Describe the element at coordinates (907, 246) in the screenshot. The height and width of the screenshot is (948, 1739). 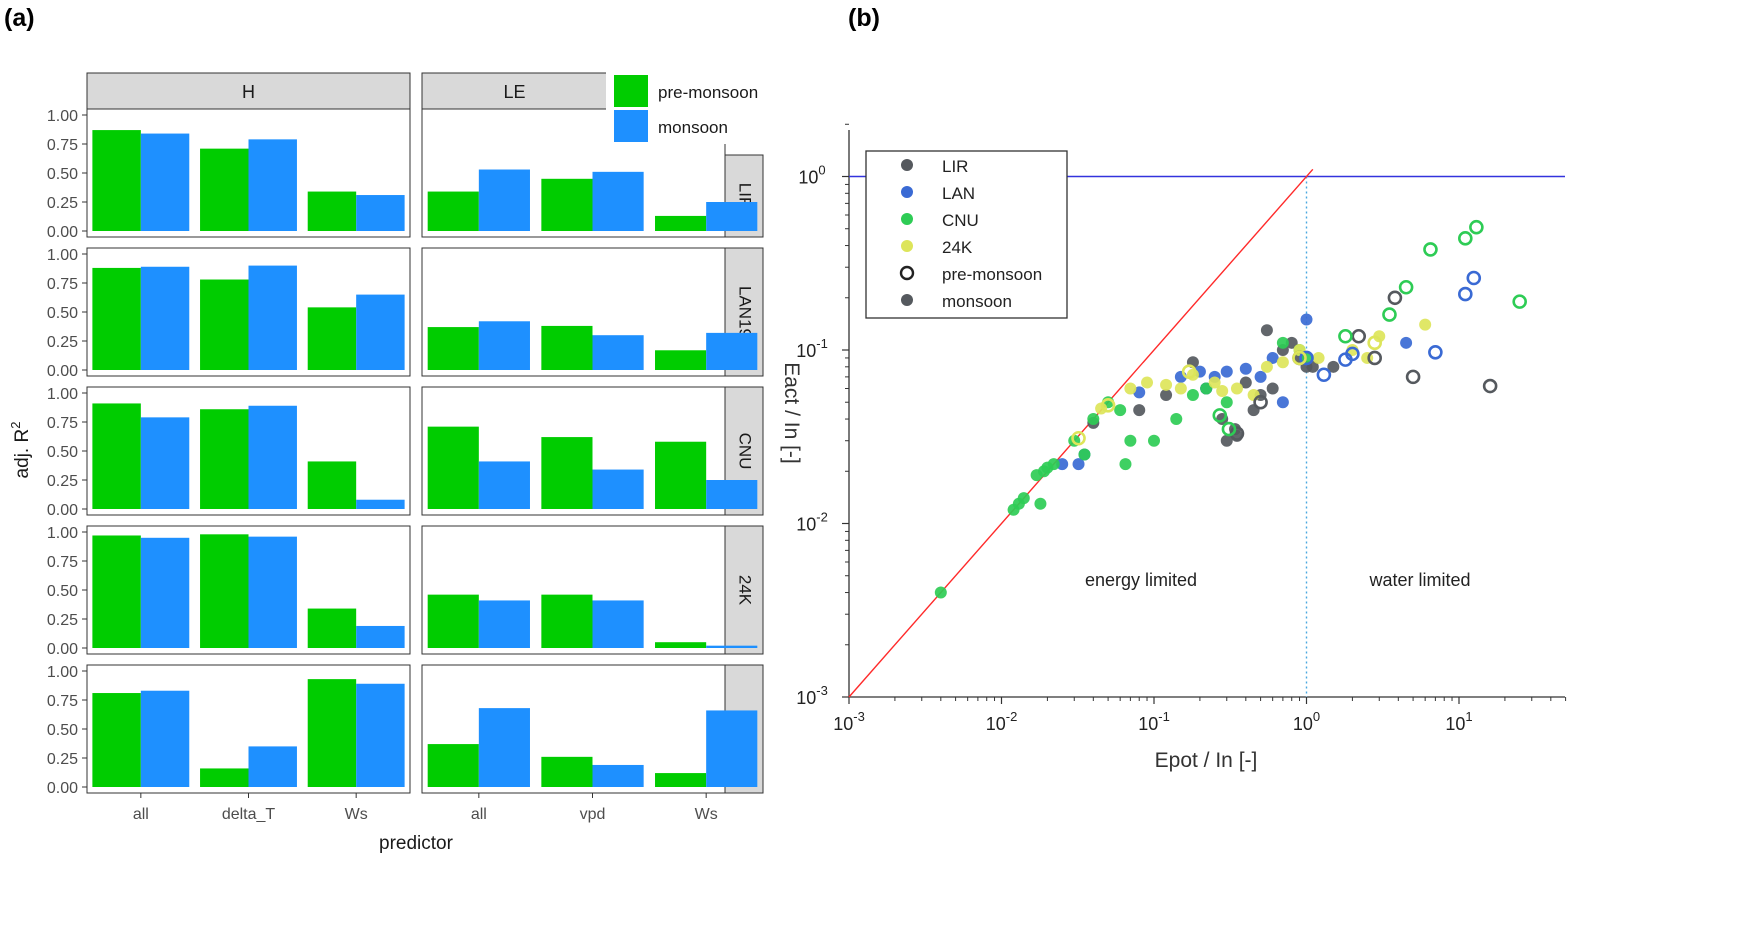
I see `legend-marker` at that location.